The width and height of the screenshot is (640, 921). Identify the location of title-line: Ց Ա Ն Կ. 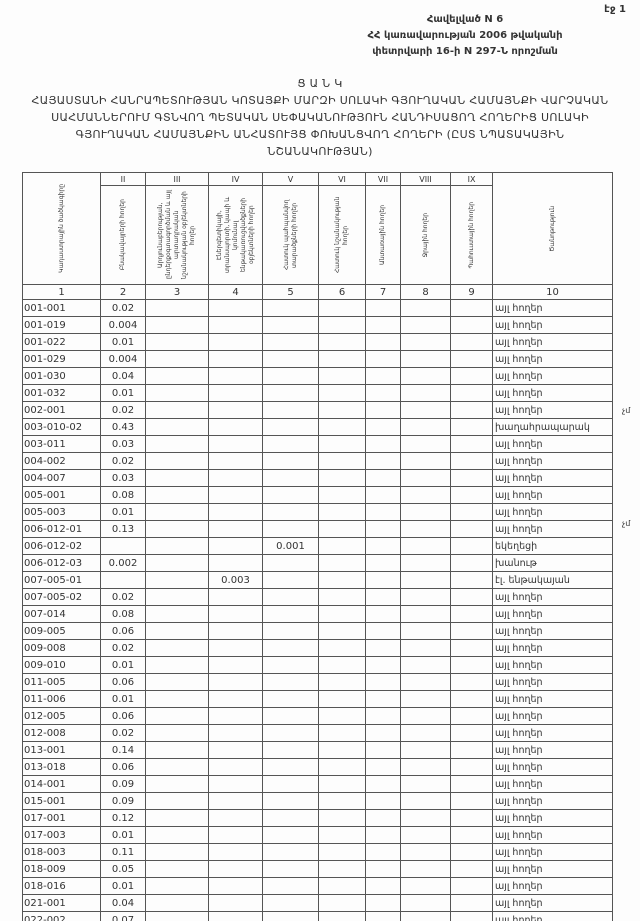
(320, 83).